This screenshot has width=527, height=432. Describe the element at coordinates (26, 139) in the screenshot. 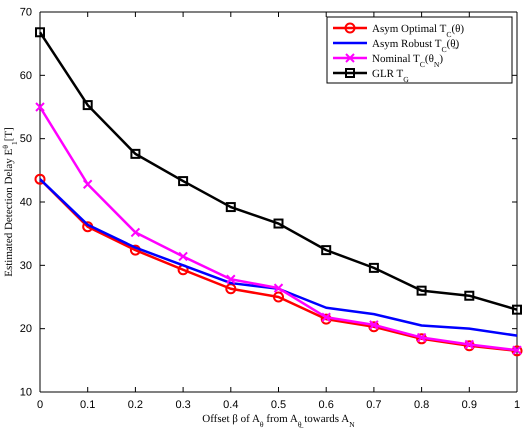

I see `y-tick-label: 50` at that location.